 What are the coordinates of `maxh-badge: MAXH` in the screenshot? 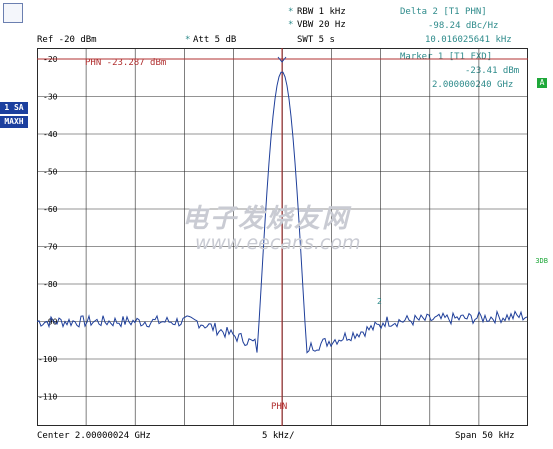 It's located at (14, 122).